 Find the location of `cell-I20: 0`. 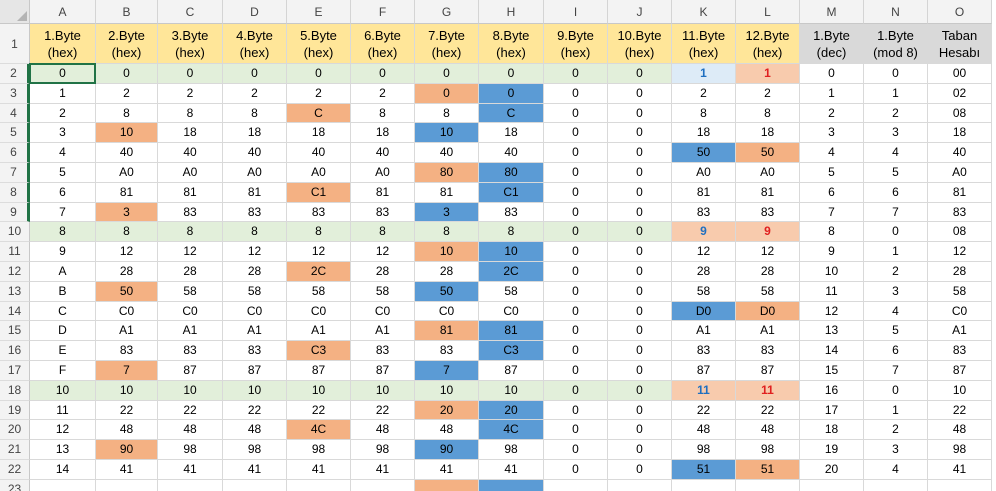

cell-I20: 0 is located at coordinates (576, 430).